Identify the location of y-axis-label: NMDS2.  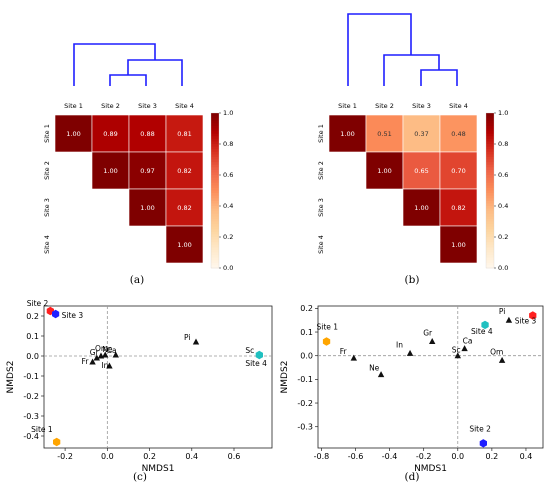
(11, 377).